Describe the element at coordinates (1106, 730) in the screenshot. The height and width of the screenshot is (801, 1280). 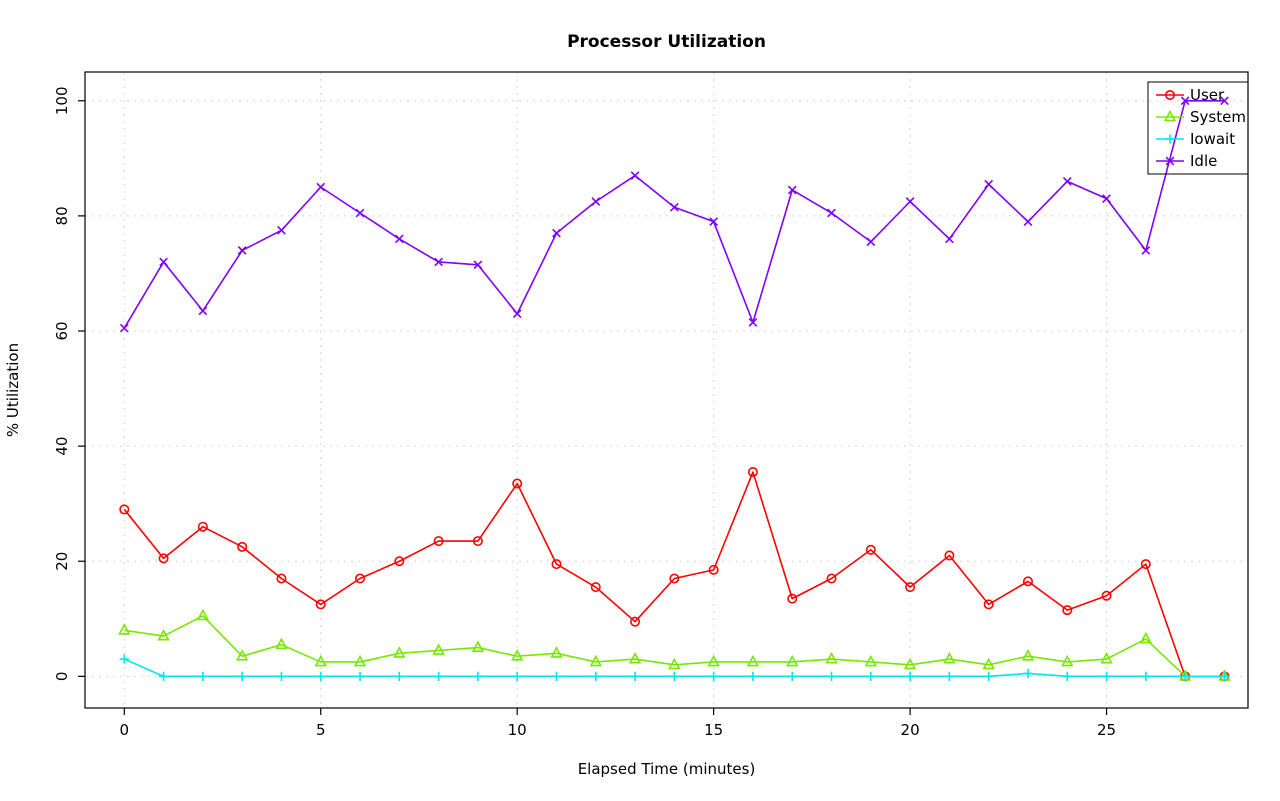
I see `x-tick-label: 25` at that location.